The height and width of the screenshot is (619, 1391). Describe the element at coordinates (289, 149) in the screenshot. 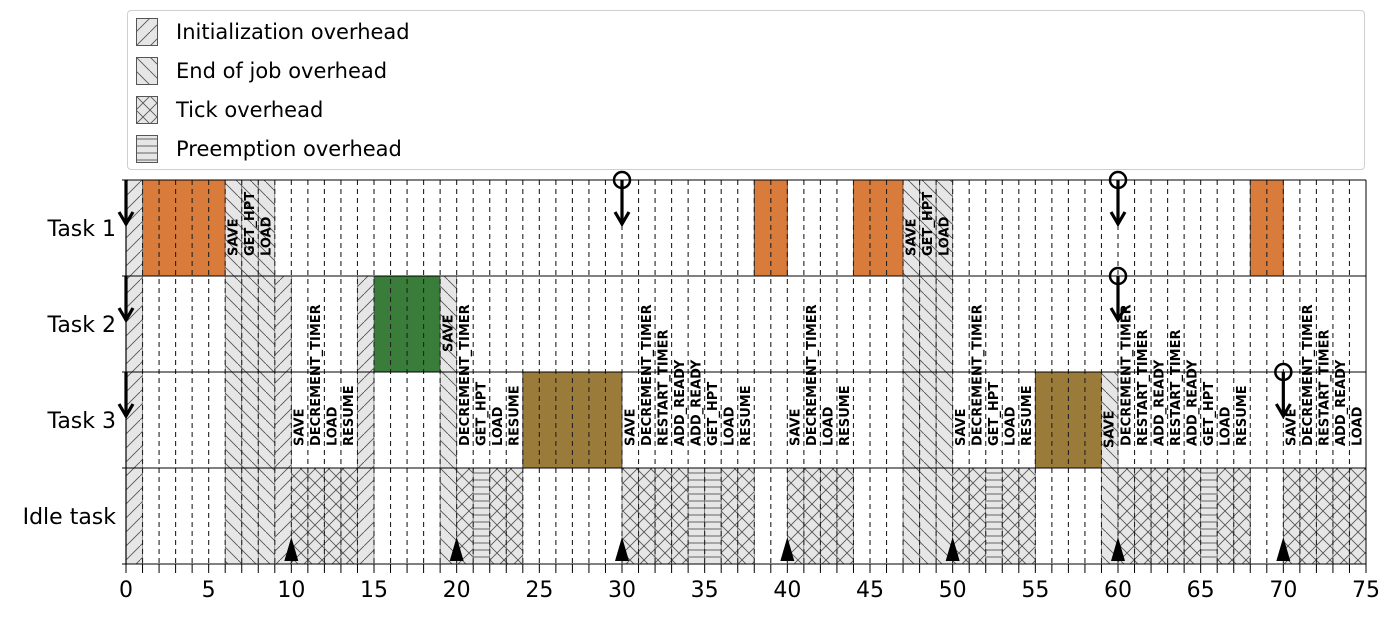

I see `legend-label: Preemption overhead` at that location.